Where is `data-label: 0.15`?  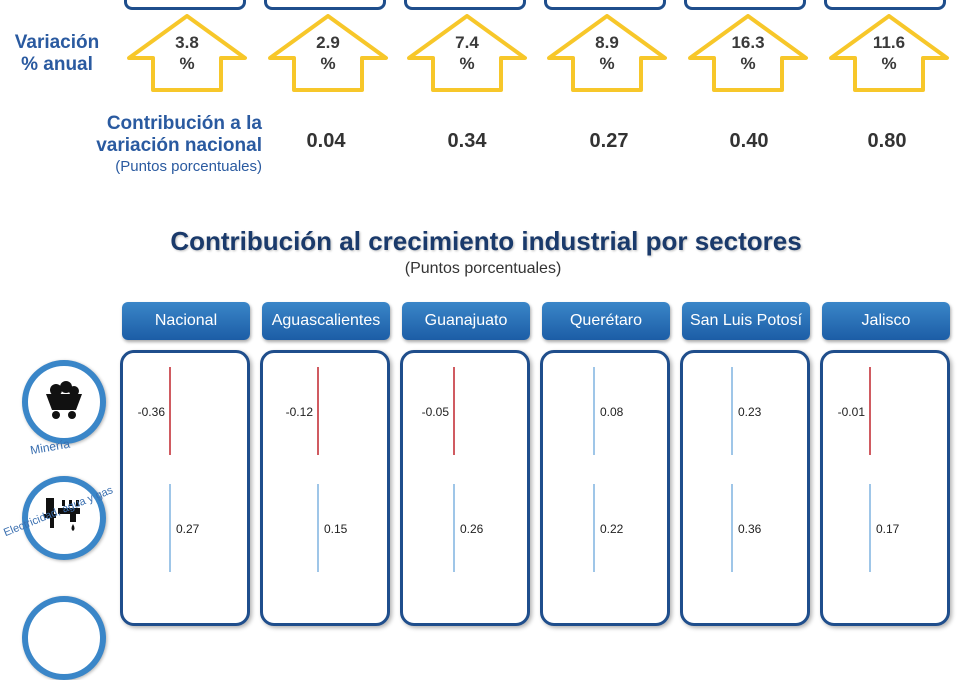 data-label: 0.15 is located at coordinates (336, 529).